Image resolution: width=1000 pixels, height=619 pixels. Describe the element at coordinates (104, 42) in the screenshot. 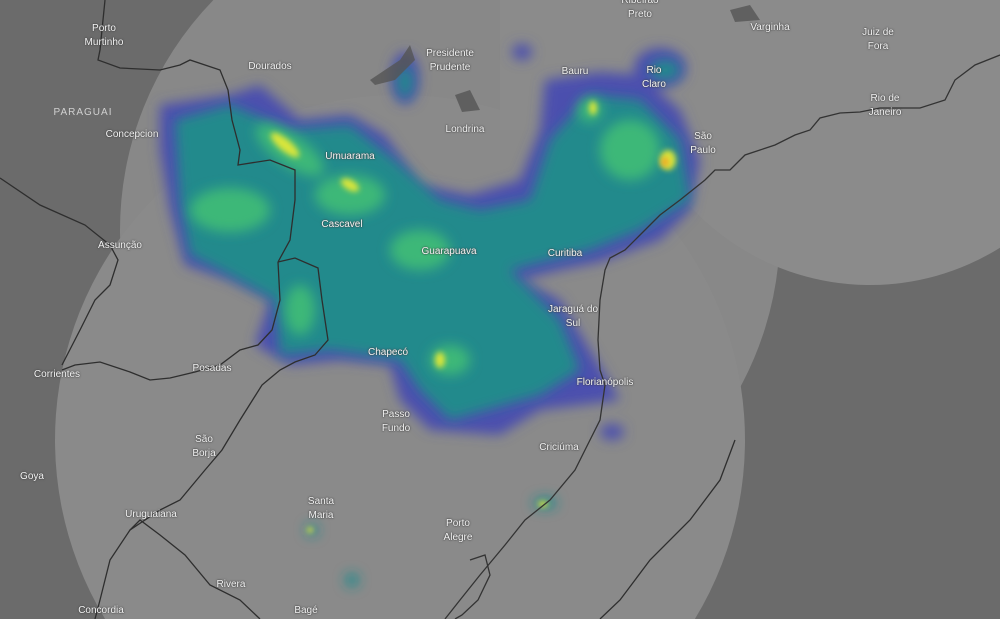

I see `city-name: Murtinho` at that location.